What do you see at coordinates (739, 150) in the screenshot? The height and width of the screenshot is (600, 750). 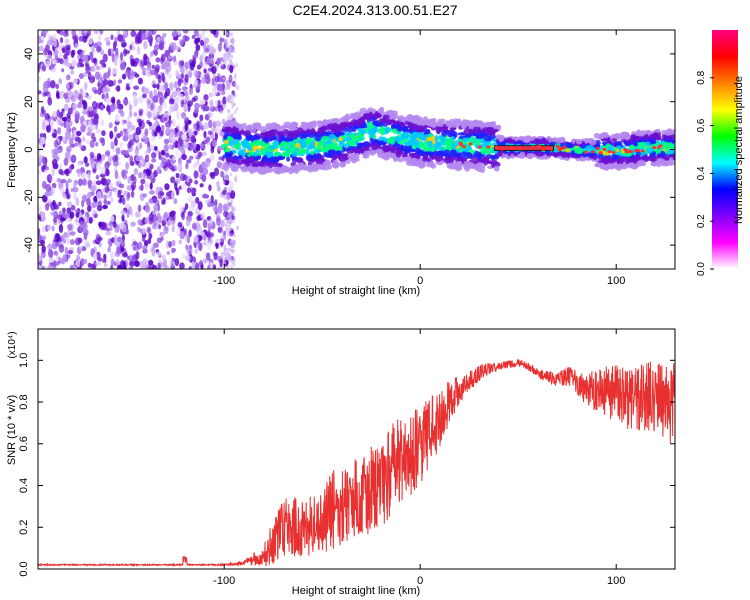 I see `colorbar-label: Normalized spectral amplitude` at bounding box center [739, 150].